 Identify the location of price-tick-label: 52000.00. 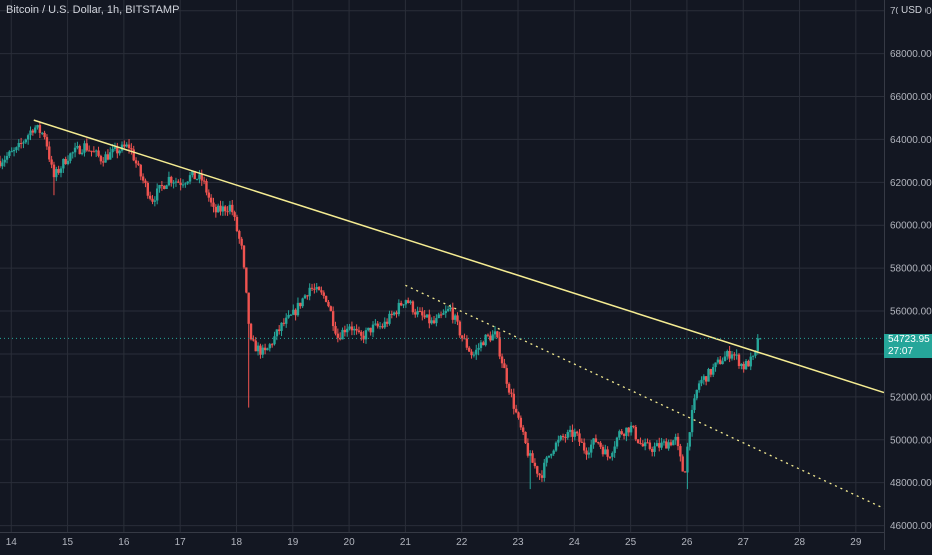
(911, 397).